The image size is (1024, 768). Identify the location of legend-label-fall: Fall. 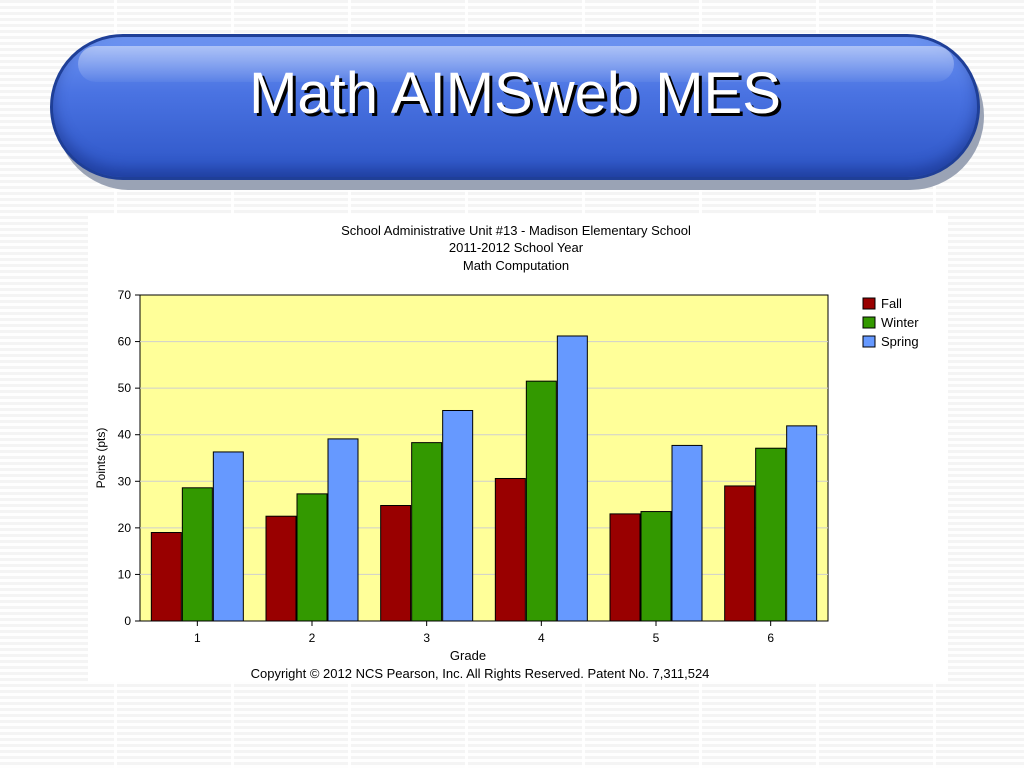
(891, 303).